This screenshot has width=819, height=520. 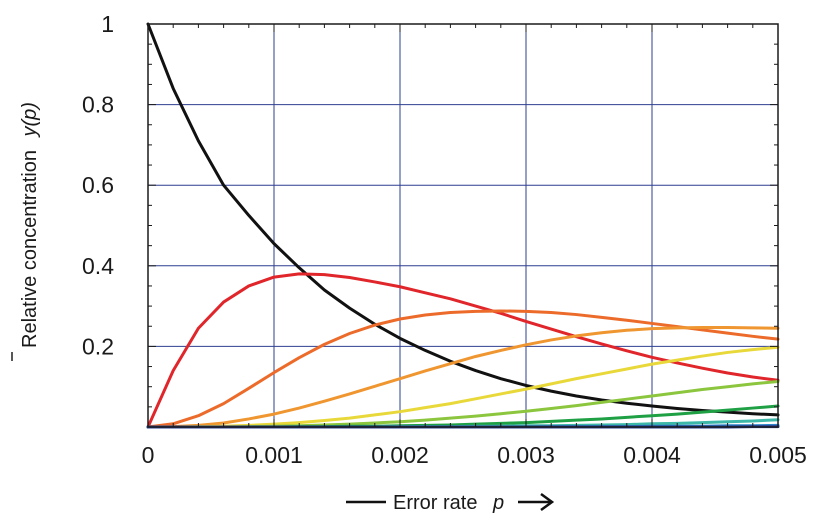 I want to click on x-axis-title: Error rate p, so click(x=450, y=503).